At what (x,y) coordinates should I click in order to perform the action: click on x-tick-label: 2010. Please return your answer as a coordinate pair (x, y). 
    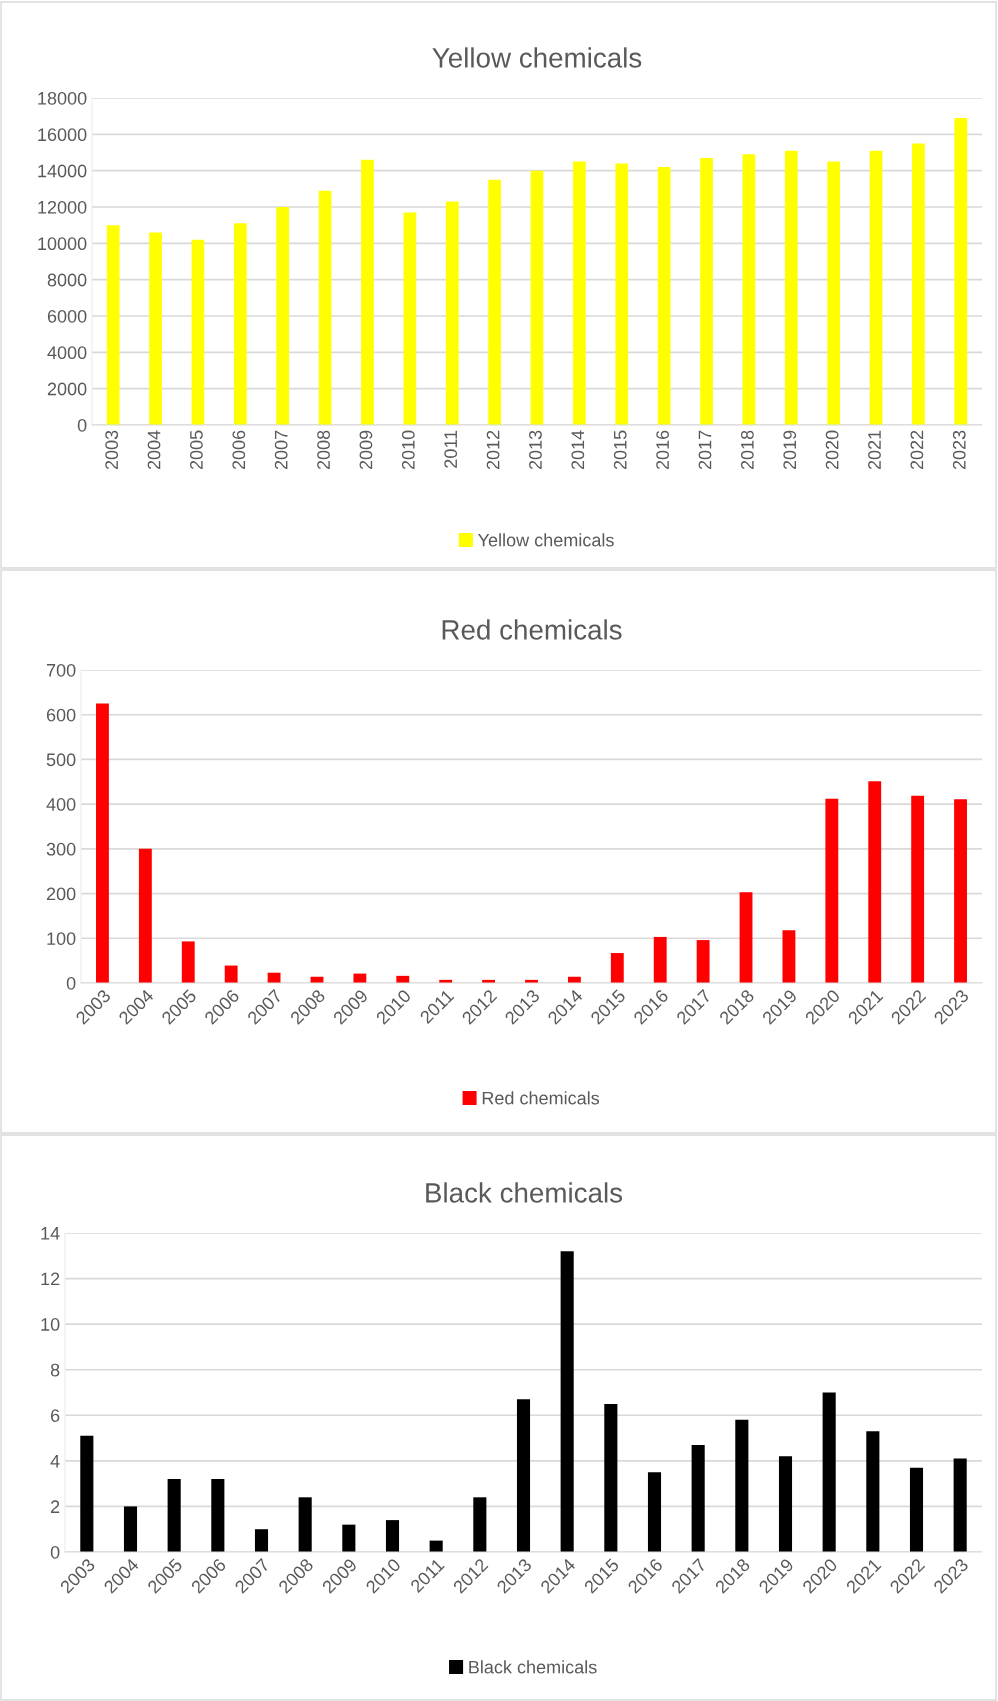
    Looking at the image, I should click on (408, 450).